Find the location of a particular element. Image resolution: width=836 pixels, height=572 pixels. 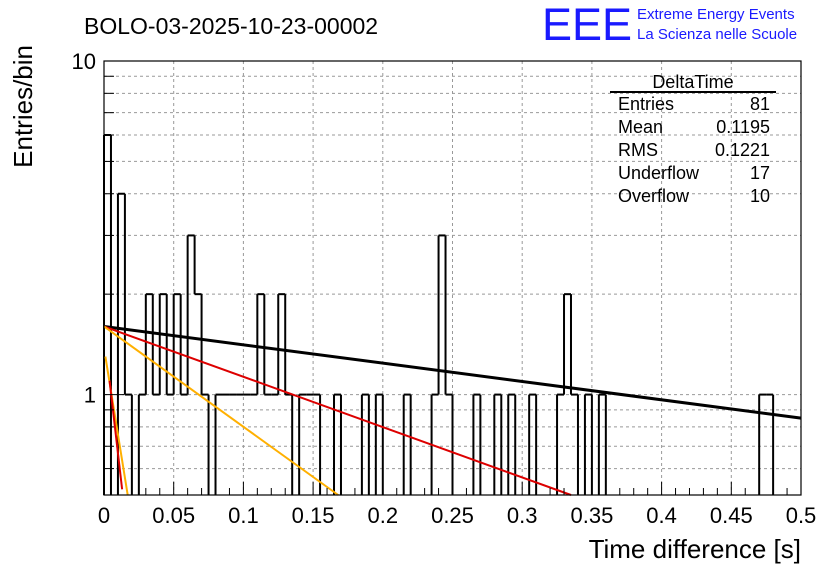

fit-orange is located at coordinates (221, 410).